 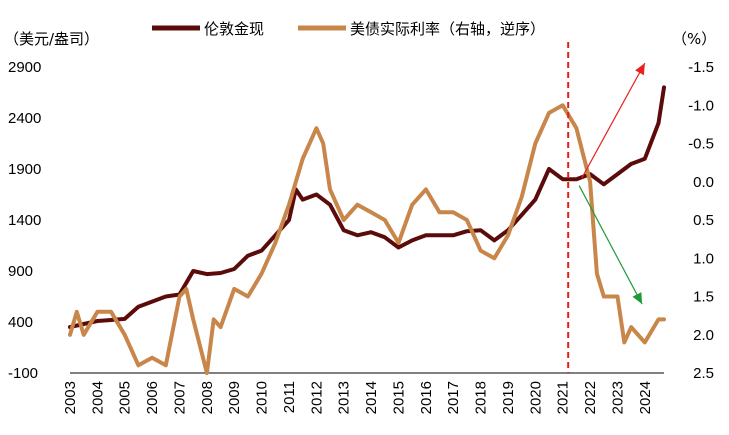 I want to click on right-tick-label: -0.5, so click(x=701, y=144).